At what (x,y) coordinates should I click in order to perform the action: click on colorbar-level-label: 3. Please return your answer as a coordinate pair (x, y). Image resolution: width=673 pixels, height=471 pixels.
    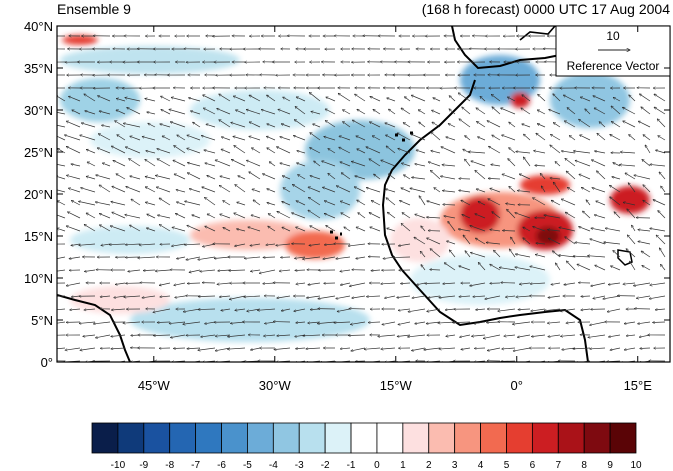
    Looking at the image, I should click on (455, 465).